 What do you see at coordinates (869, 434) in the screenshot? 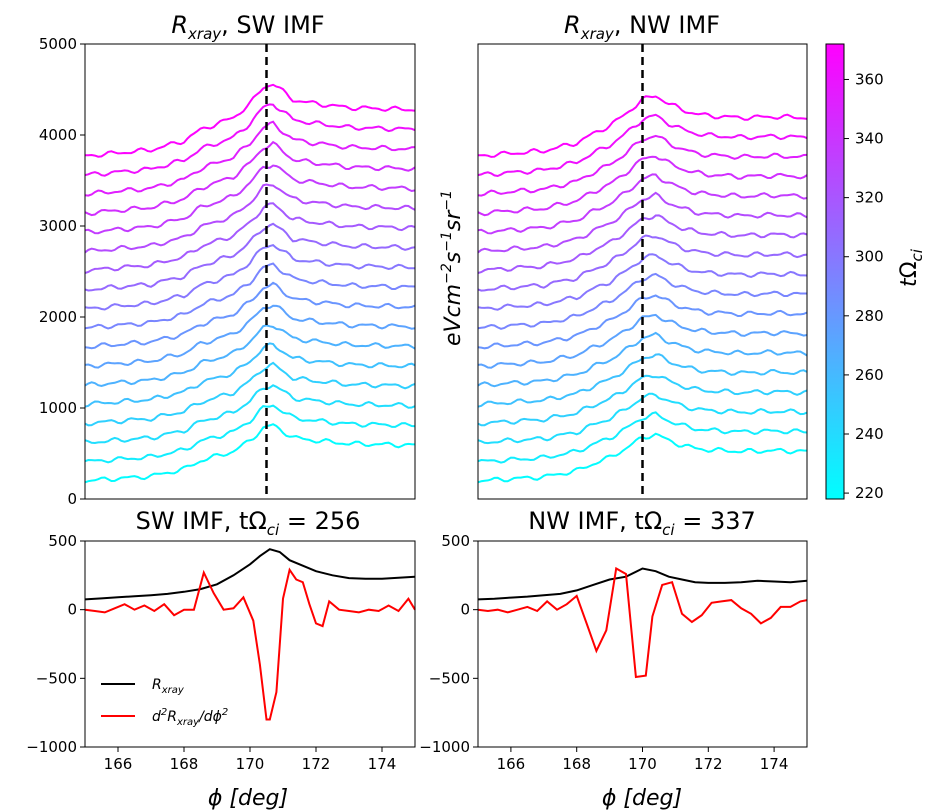
I see `colorbar-tick-label: 240` at bounding box center [869, 434].